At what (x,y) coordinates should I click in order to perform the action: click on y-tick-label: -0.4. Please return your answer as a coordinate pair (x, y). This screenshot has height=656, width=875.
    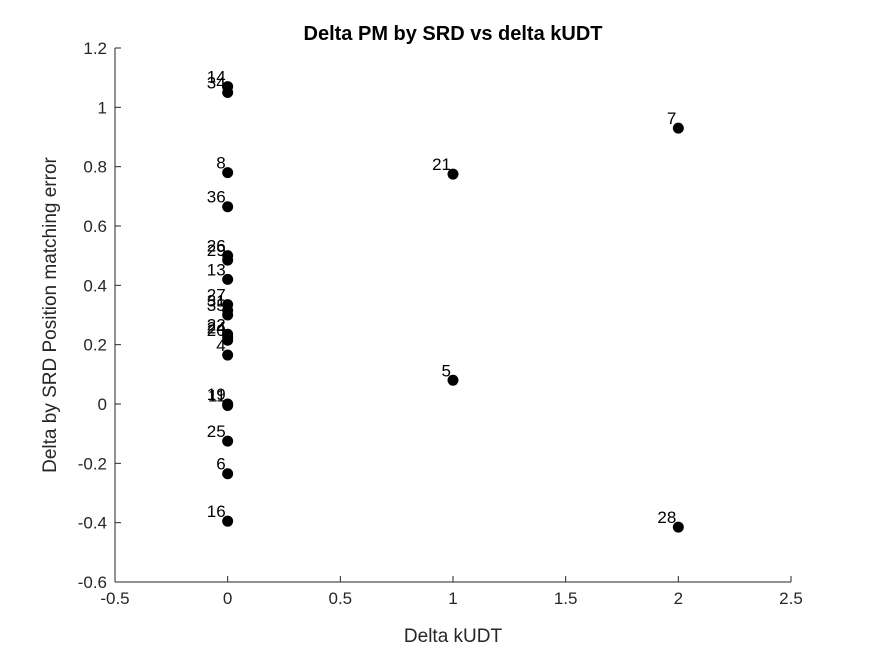
    Looking at the image, I should click on (92, 523).